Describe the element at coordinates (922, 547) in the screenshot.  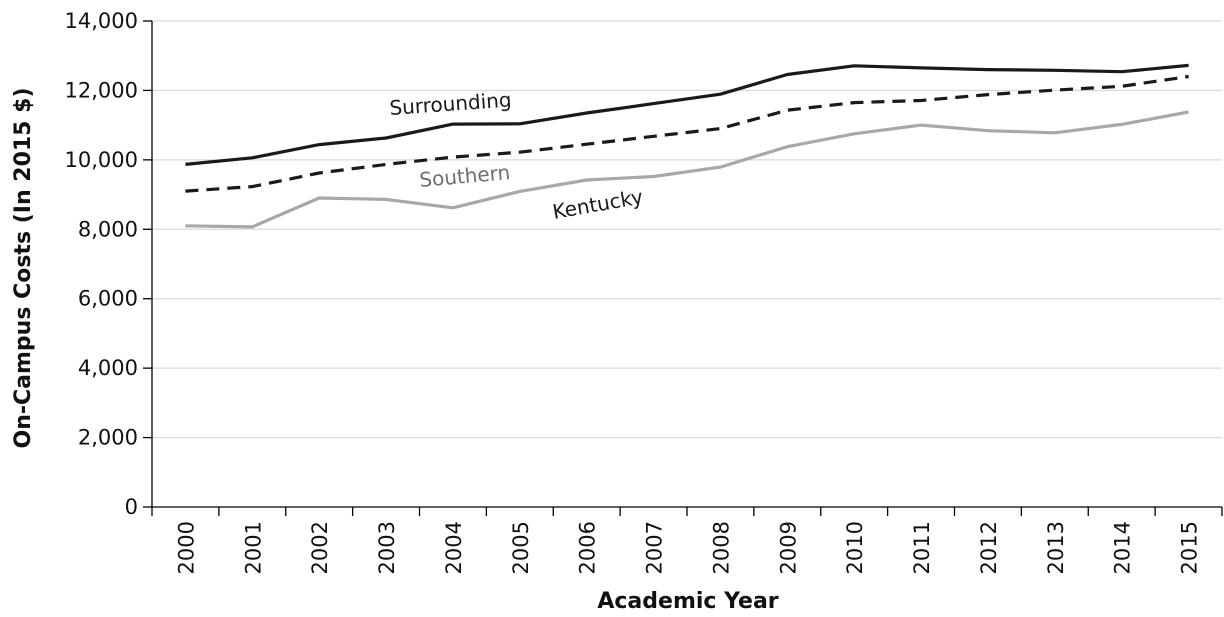
I see `x-tick-label-2011: 2011` at that location.